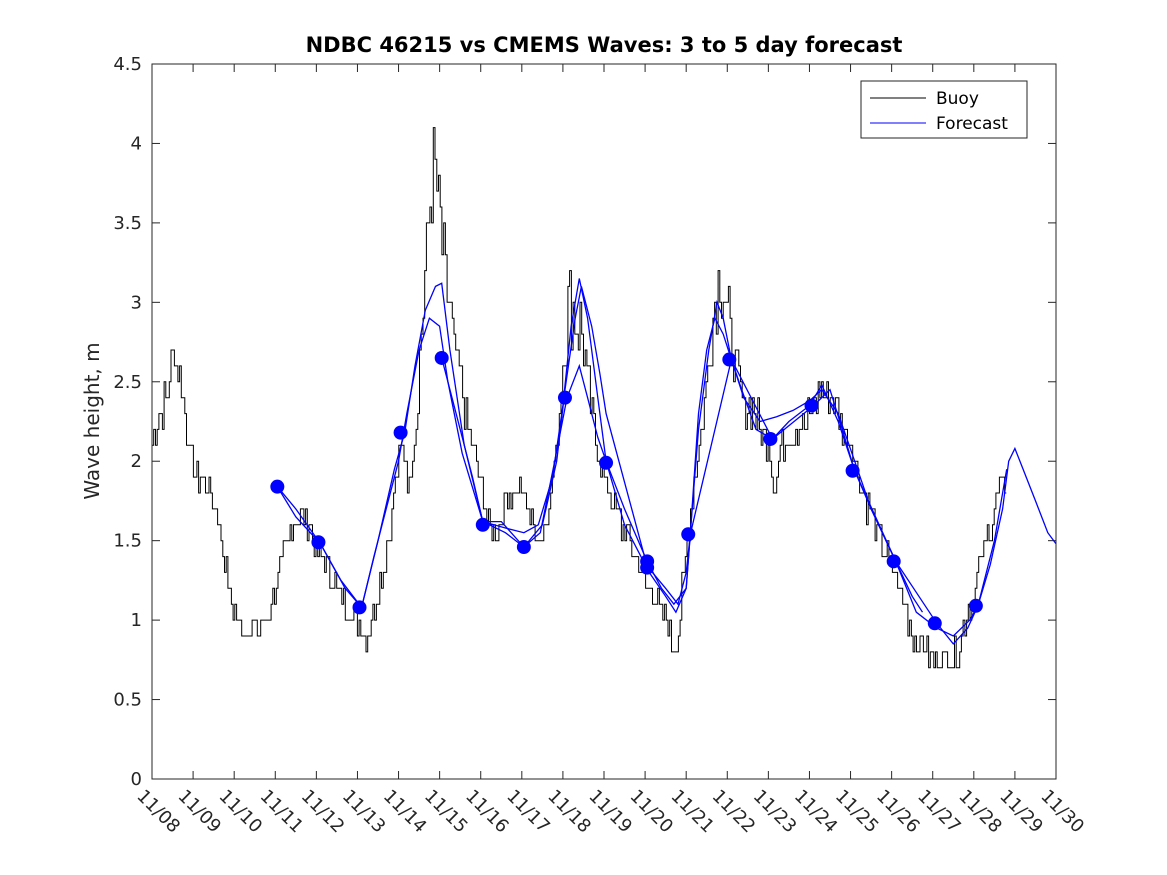 This screenshot has width=1167, height=875. I want to click on legend-label-forecast: Forecast, so click(972, 124).